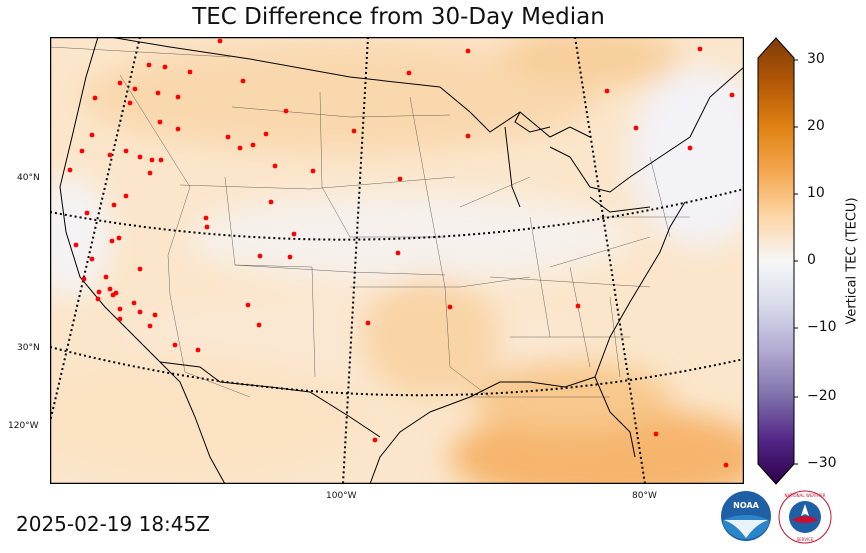 The height and width of the screenshot is (553, 866). Describe the element at coordinates (644, 496) in the screenshot. I see `lon-label-80w: 80°W` at that location.